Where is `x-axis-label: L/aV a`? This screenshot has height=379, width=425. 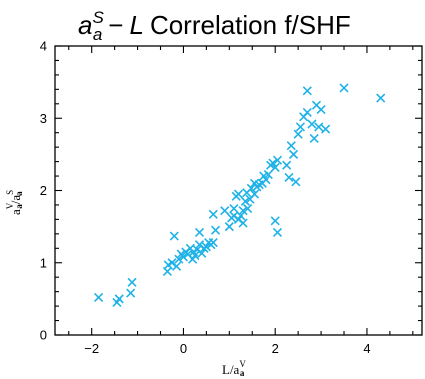 x-axis-label: L/aV a is located at coordinates (234, 368).